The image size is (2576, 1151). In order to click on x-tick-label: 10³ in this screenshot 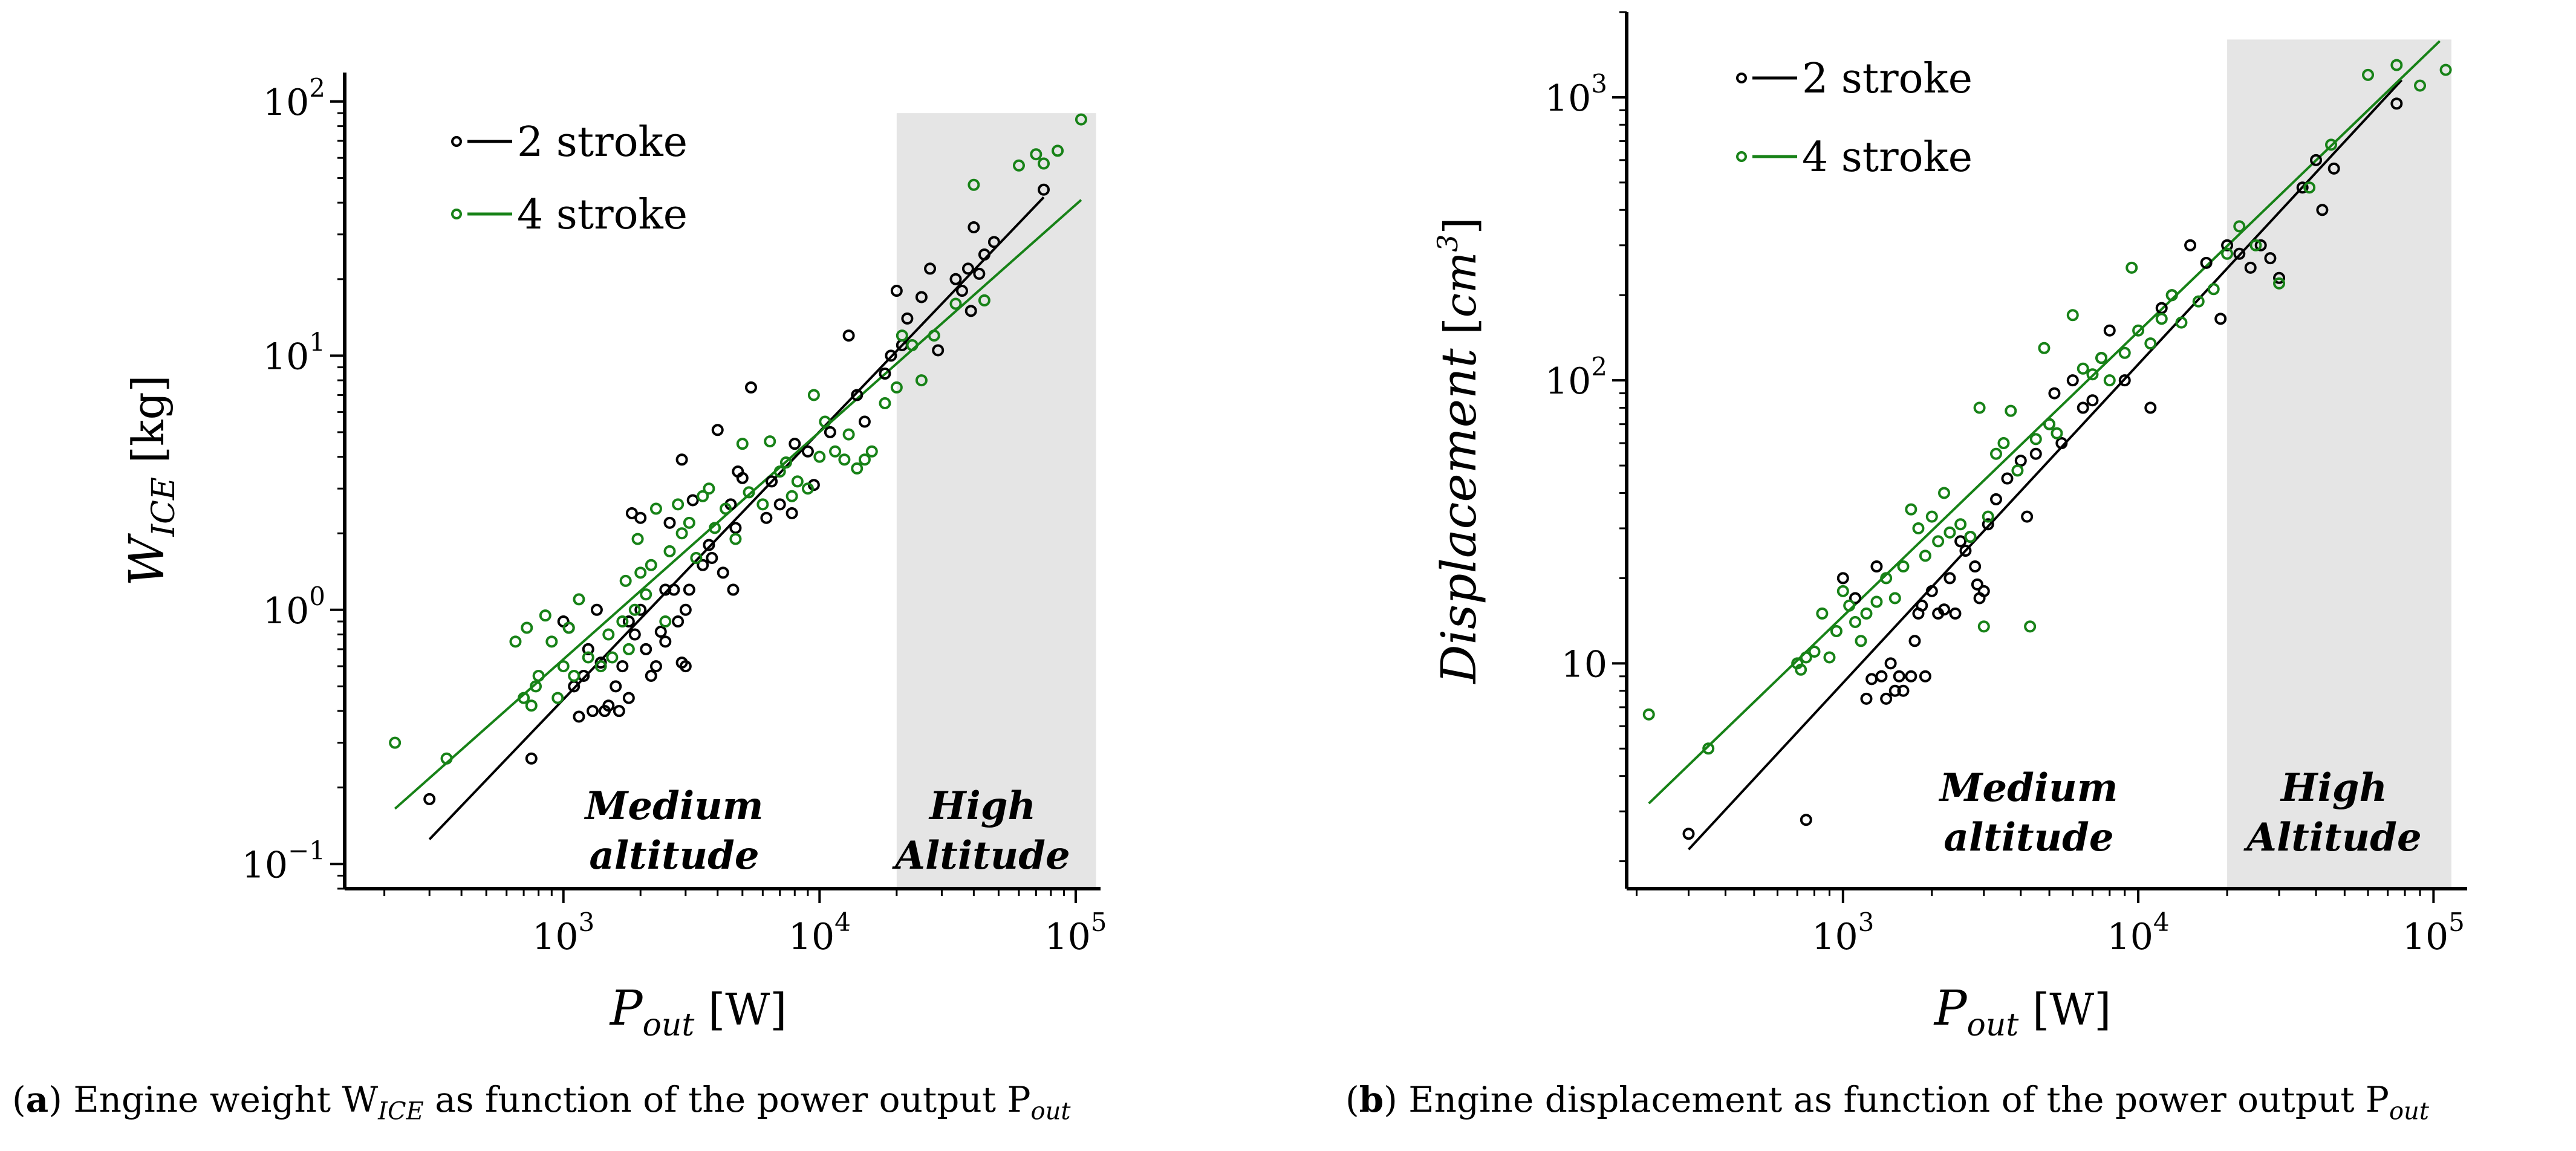, I will do `click(1843, 932)`.